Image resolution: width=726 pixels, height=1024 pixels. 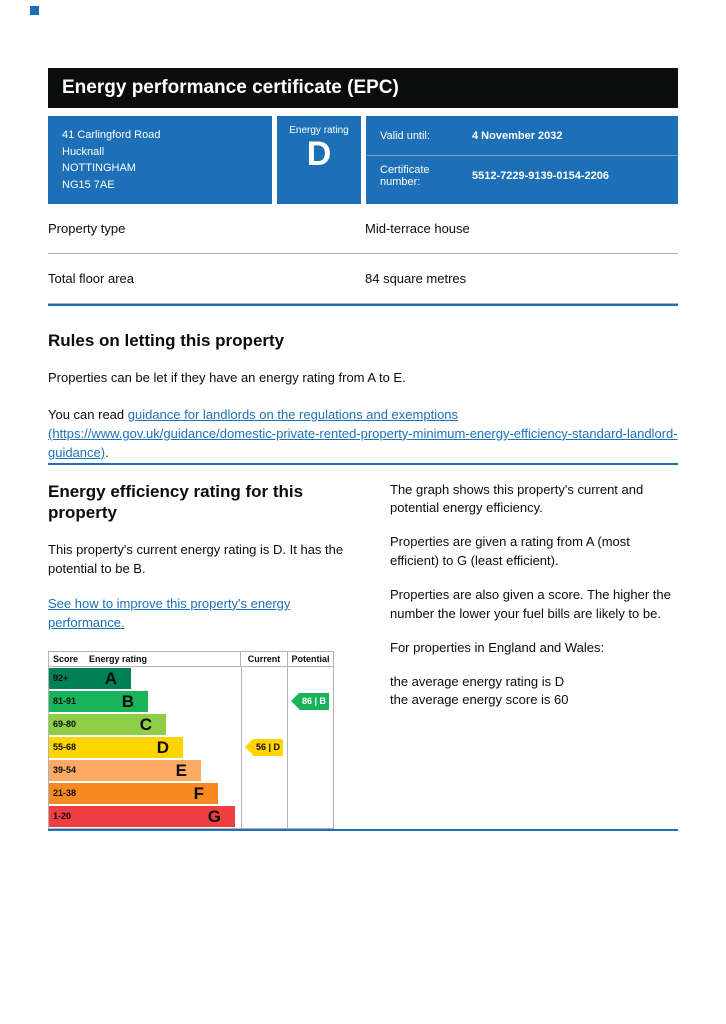 I want to click on energy-rating-value: D, so click(x=319, y=154).